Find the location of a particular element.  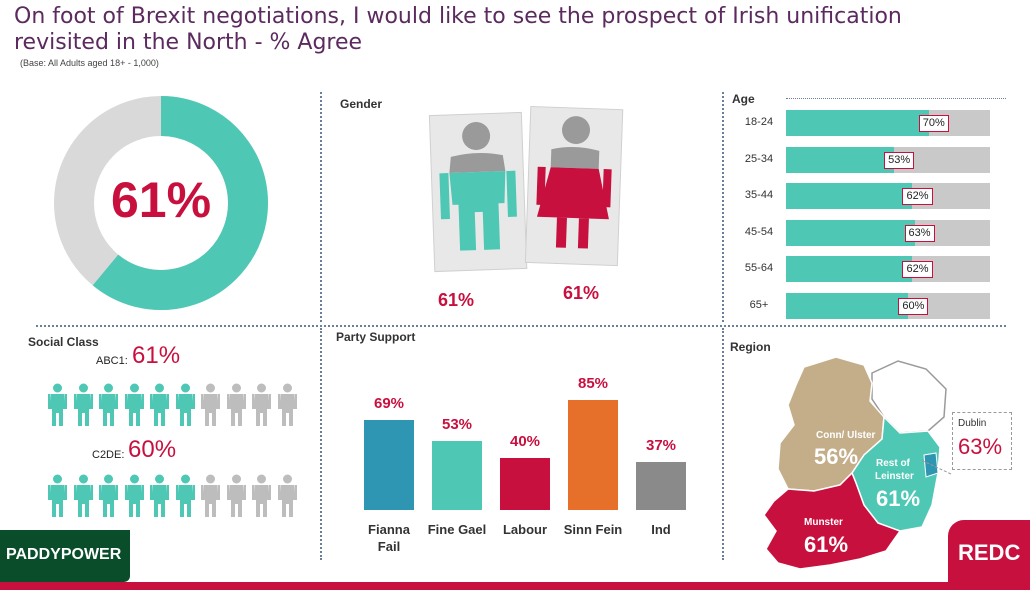

dublin-value: 63% is located at coordinates (980, 446).